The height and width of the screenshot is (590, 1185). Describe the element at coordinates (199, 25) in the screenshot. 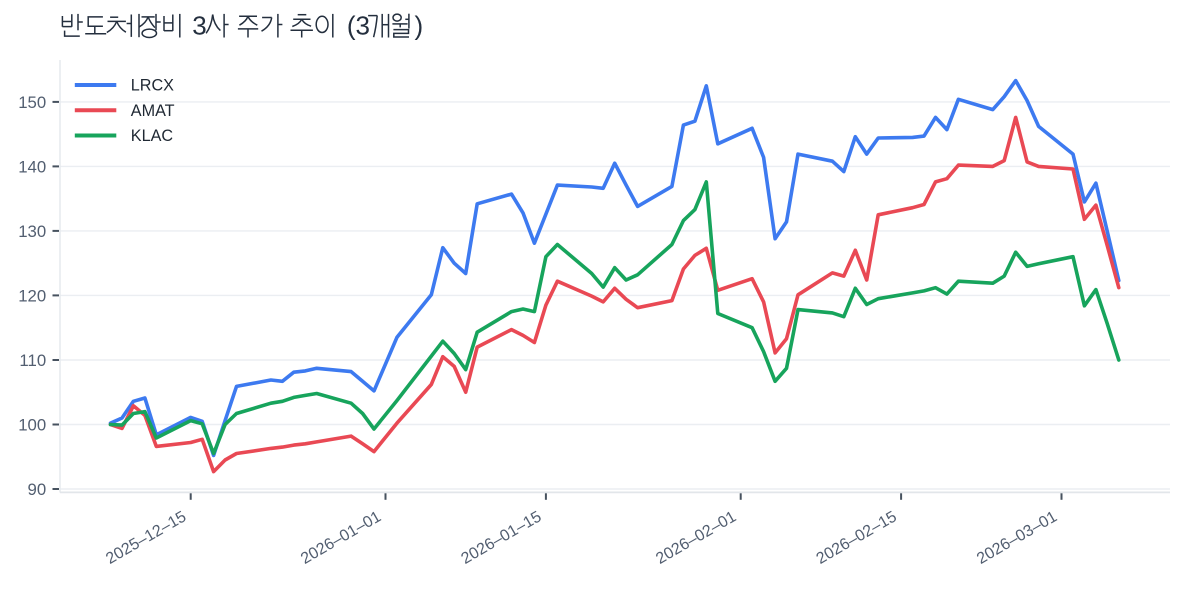

I see `svg-text: 3` at that location.